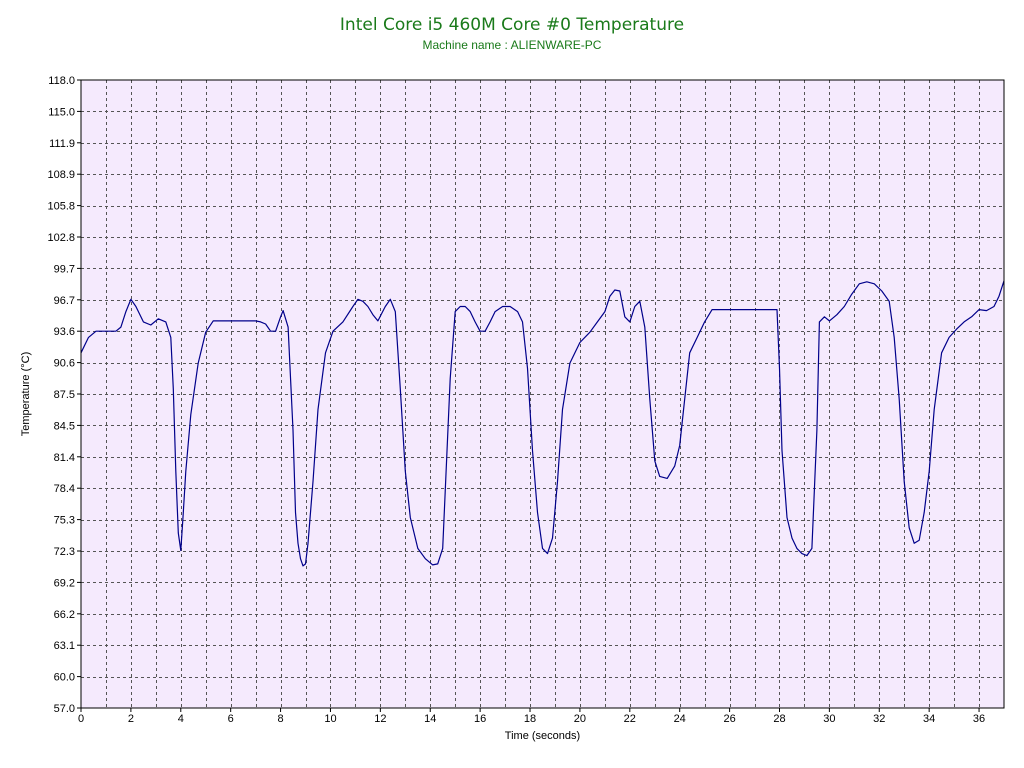 Image resolution: width=1024 pixels, height=768 pixels. I want to click on x-tick-label: 28, so click(779, 719).